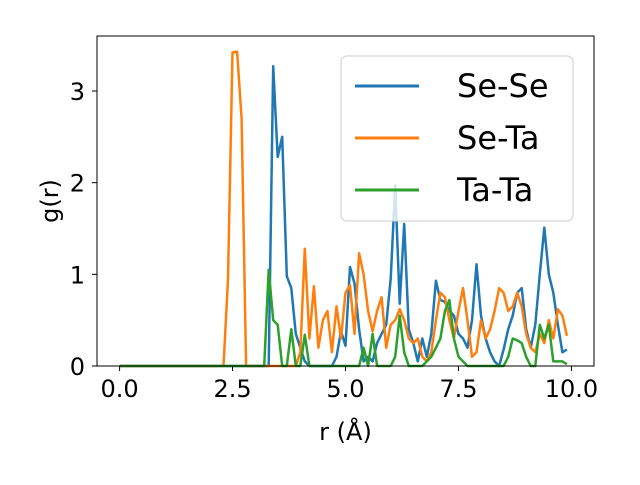 Image resolution: width=640 pixels, height=485 pixels. Describe the element at coordinates (503, 86) in the screenshot. I see `legend-entry-label: Se-Se` at that location.